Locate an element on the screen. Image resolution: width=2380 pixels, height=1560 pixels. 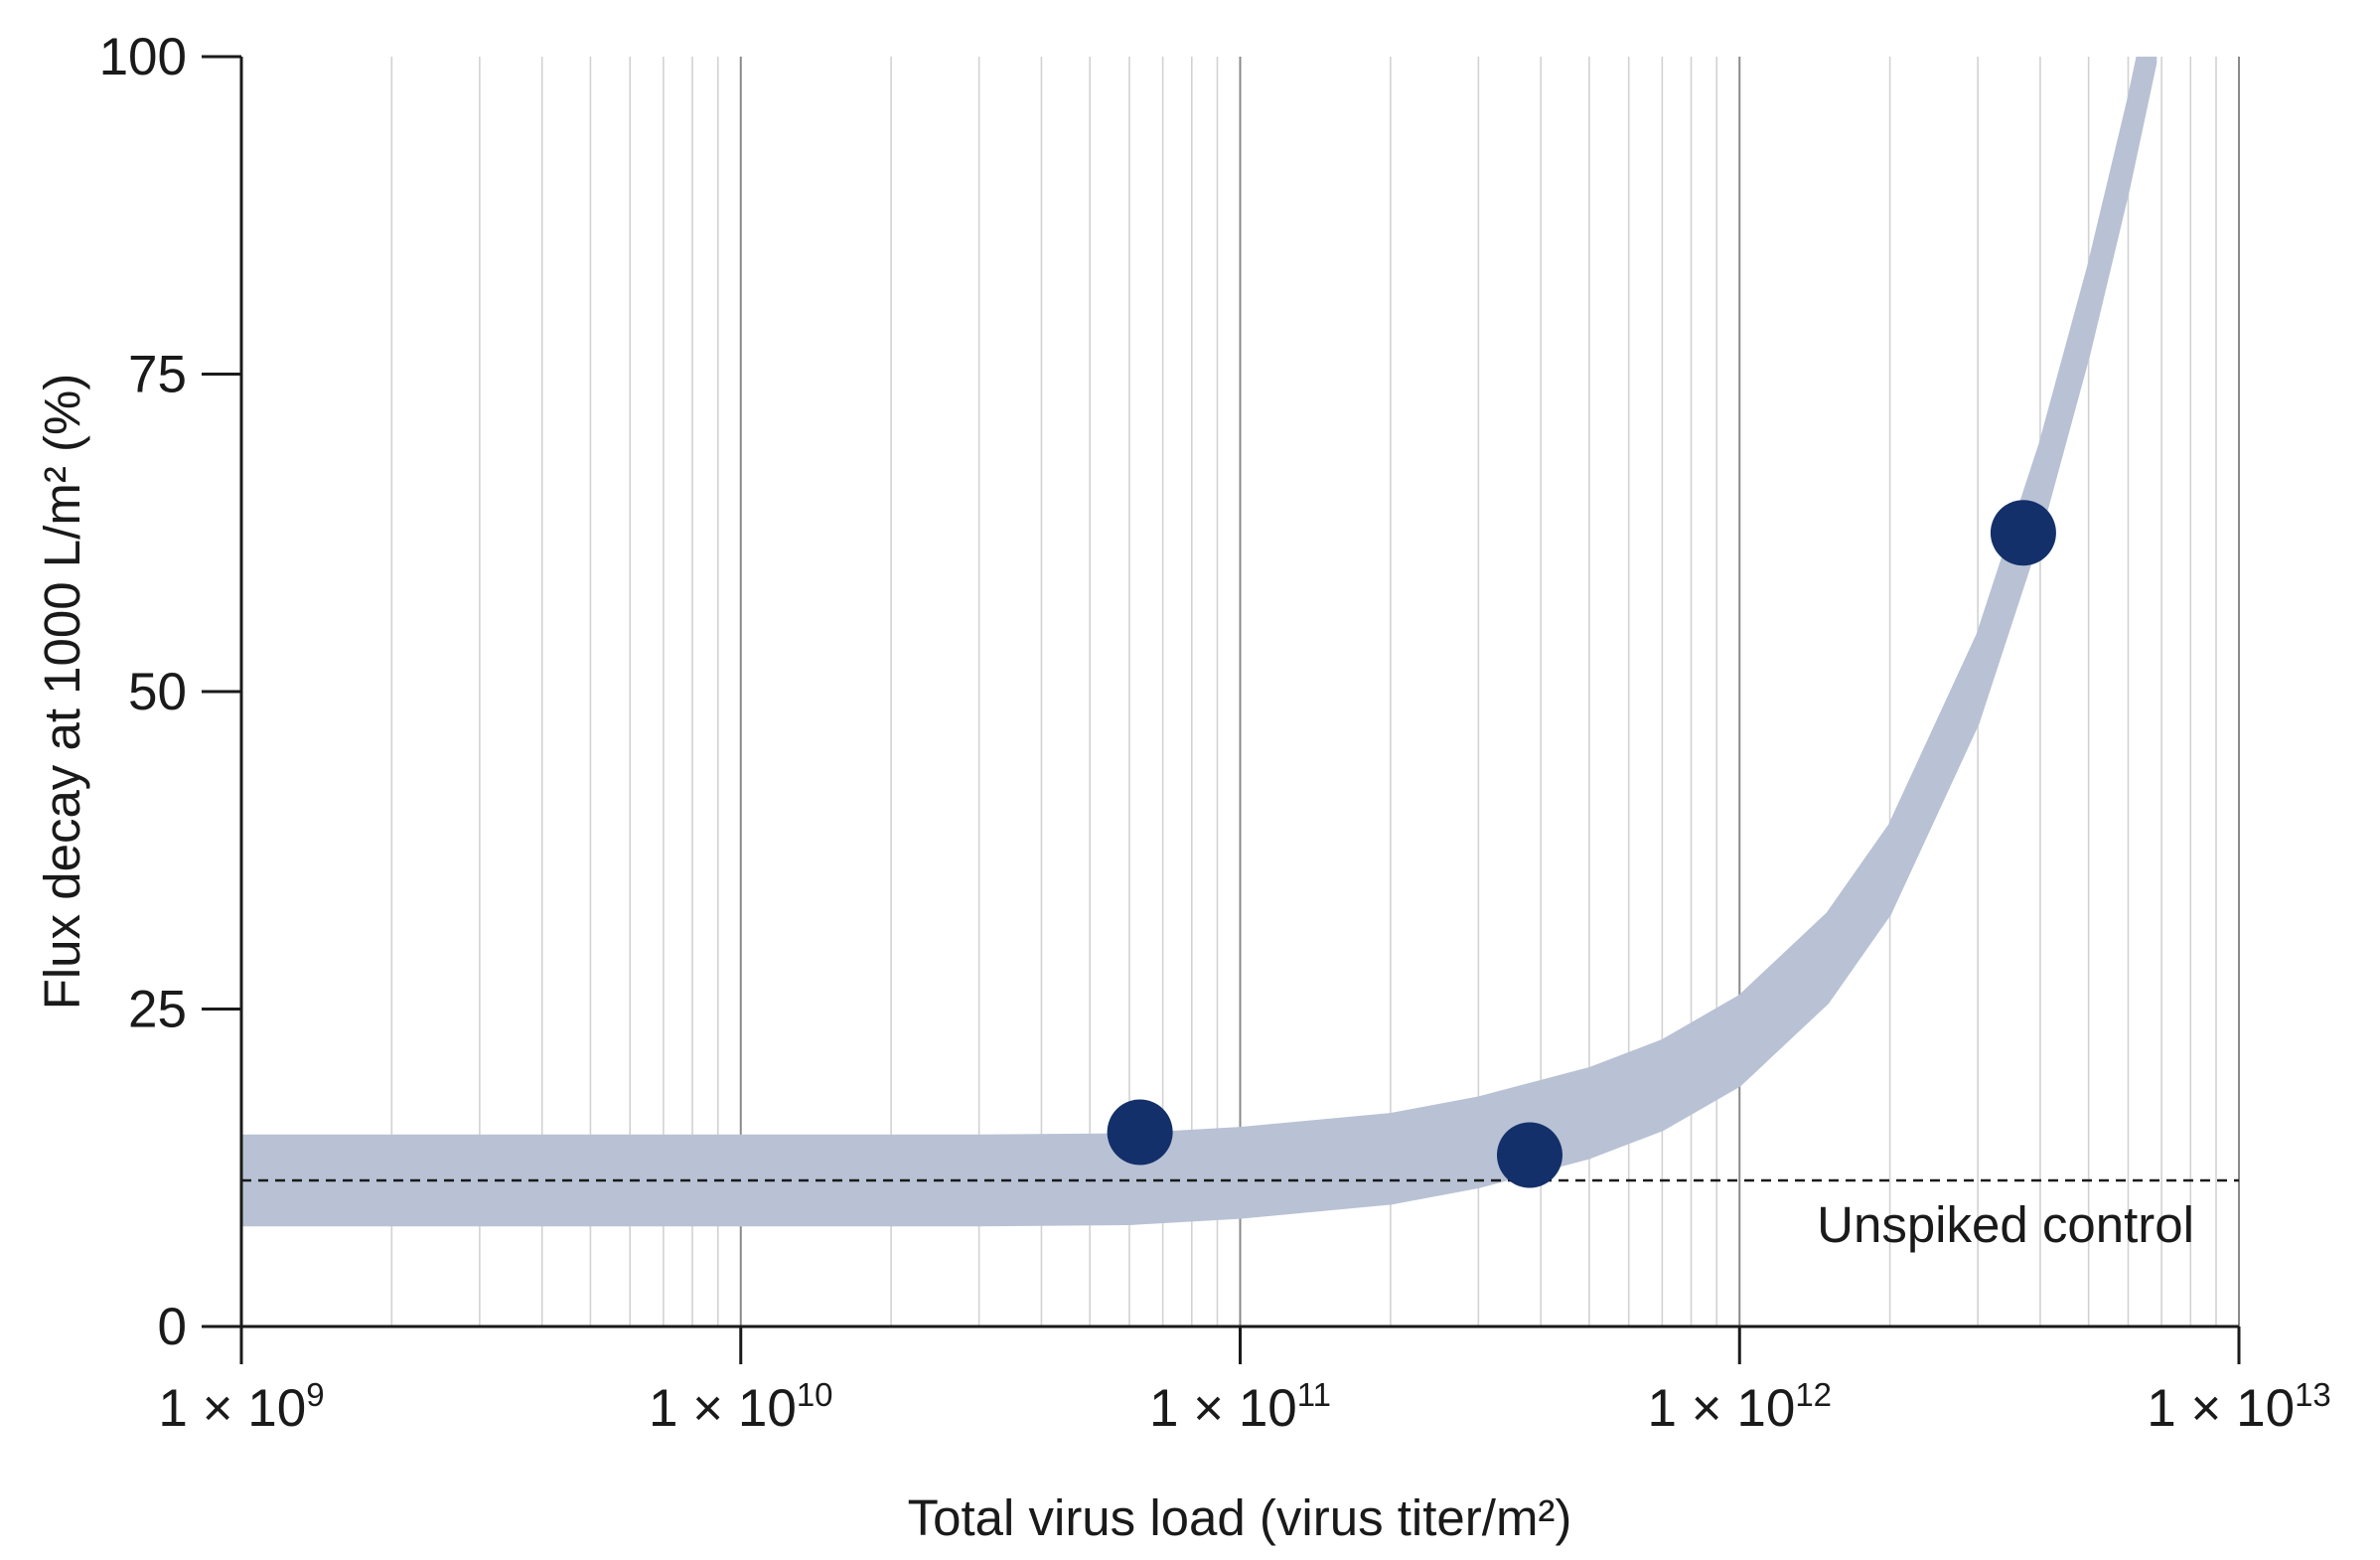
y-axis-ticks: 0 25 50 75 100 is located at coordinates (170, 692).